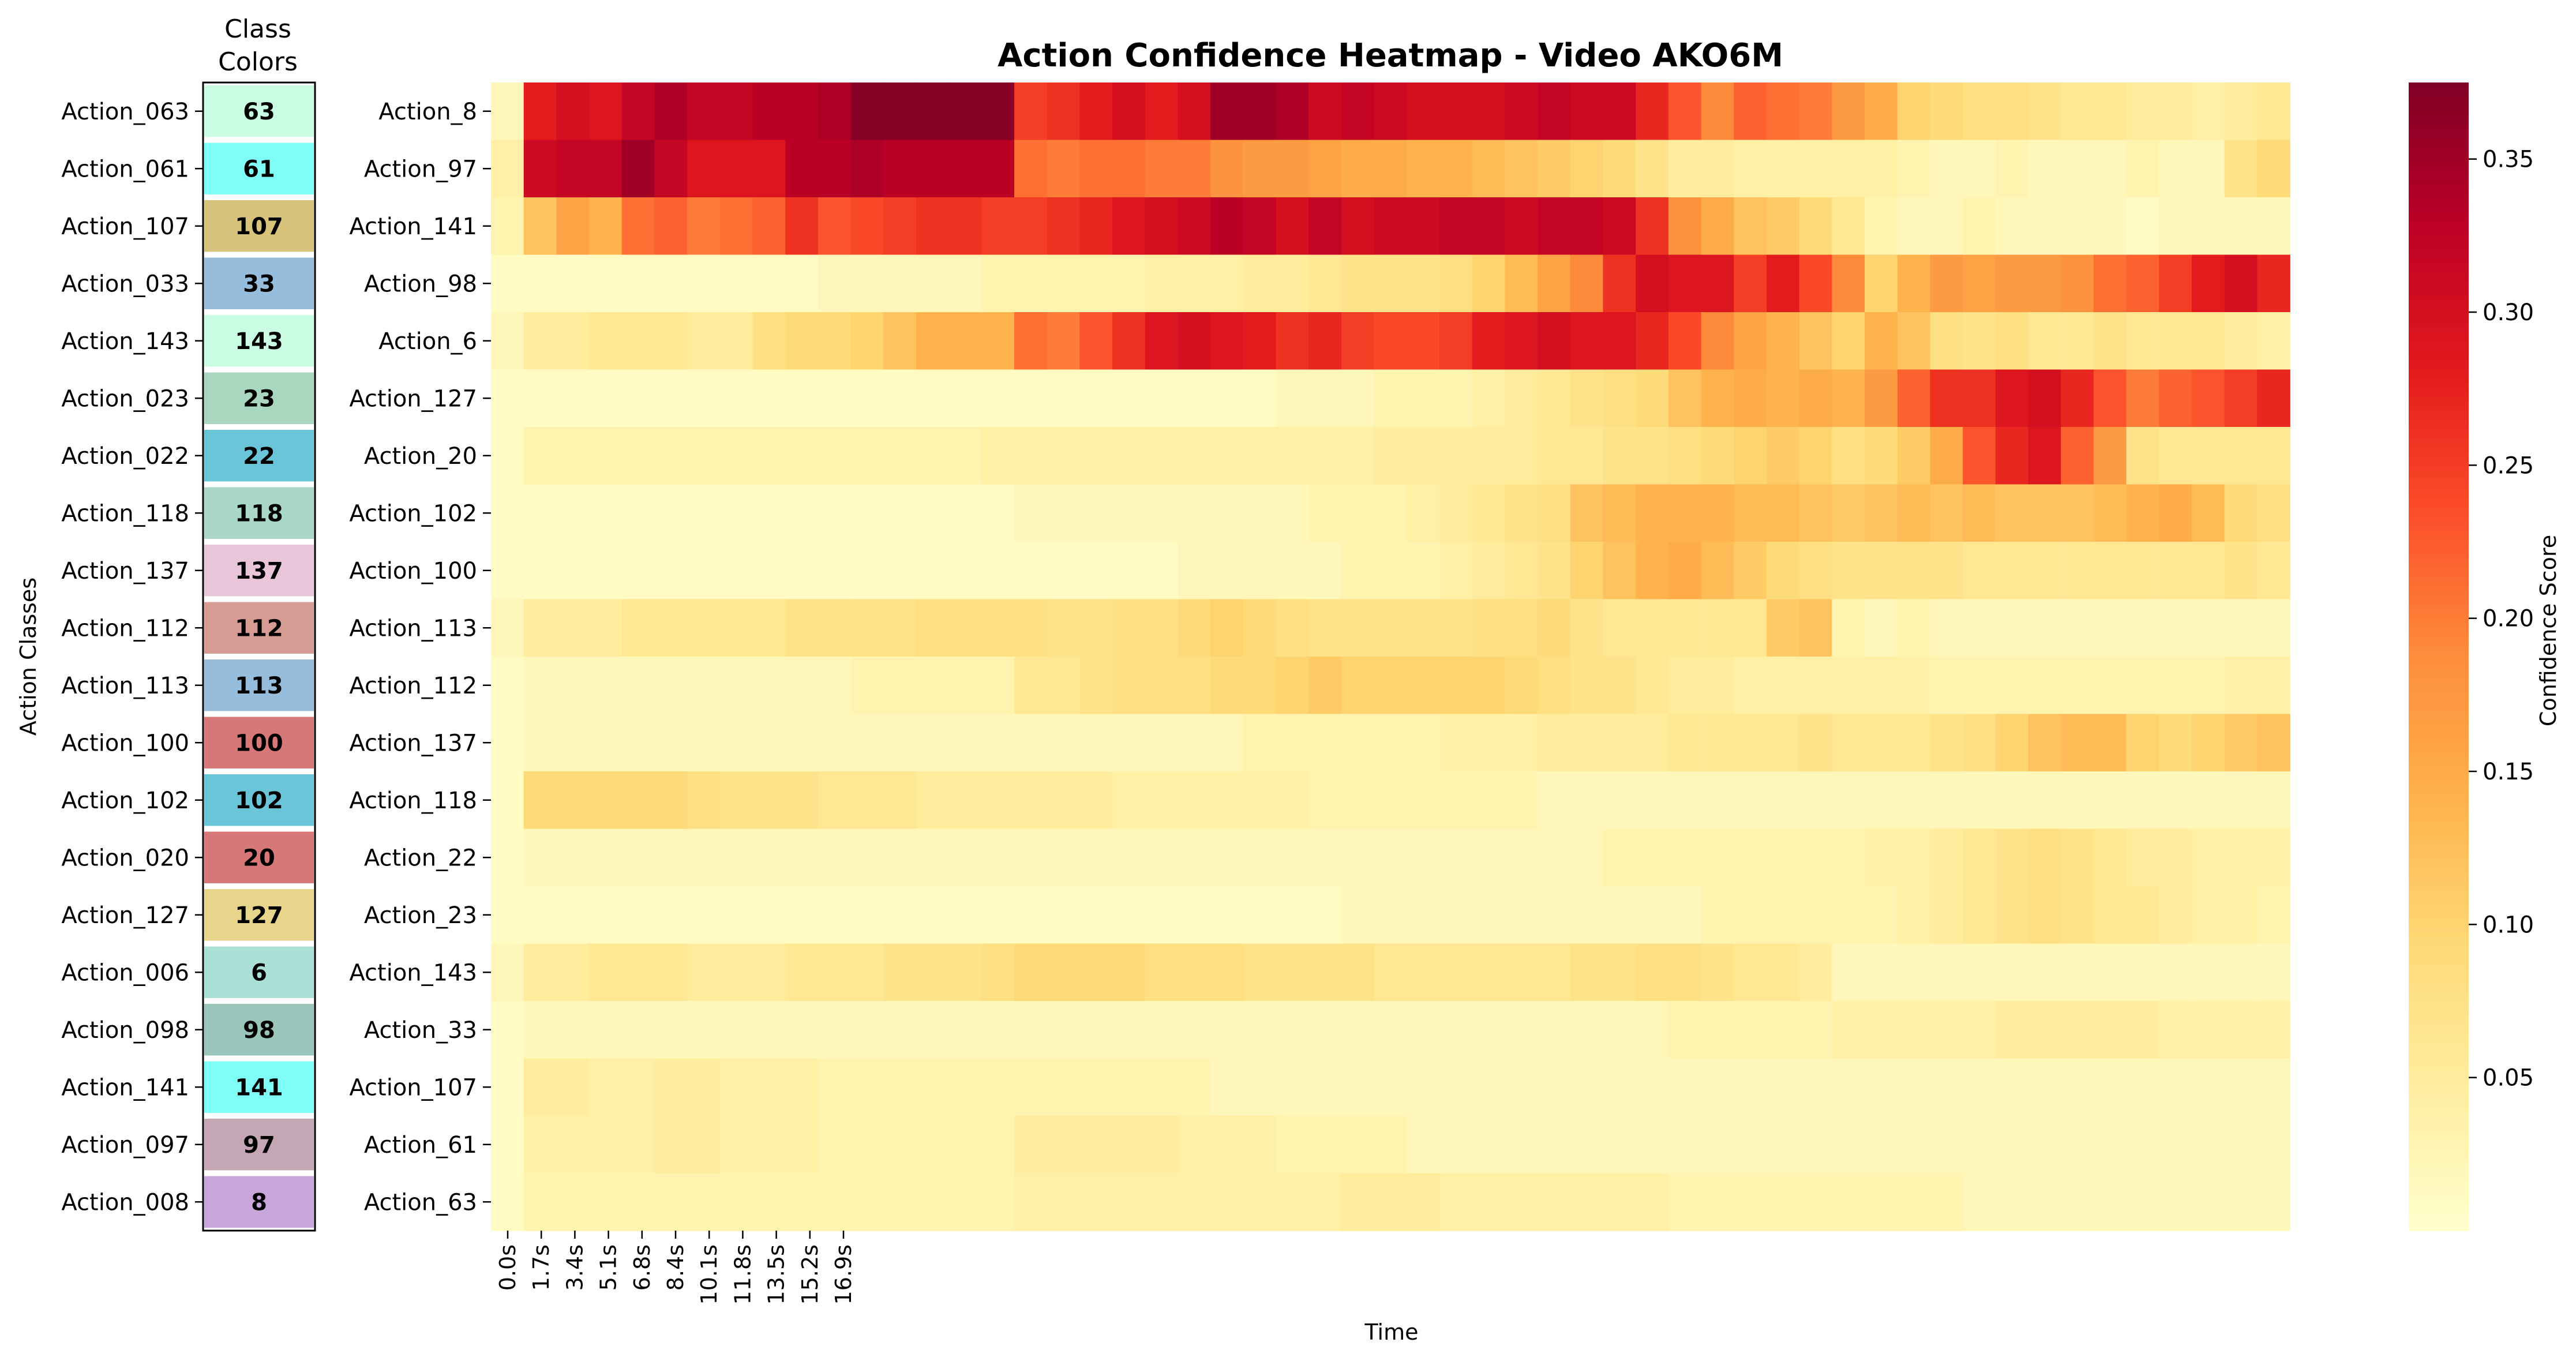  I want to click on class-color-swatch, so click(259, 226).